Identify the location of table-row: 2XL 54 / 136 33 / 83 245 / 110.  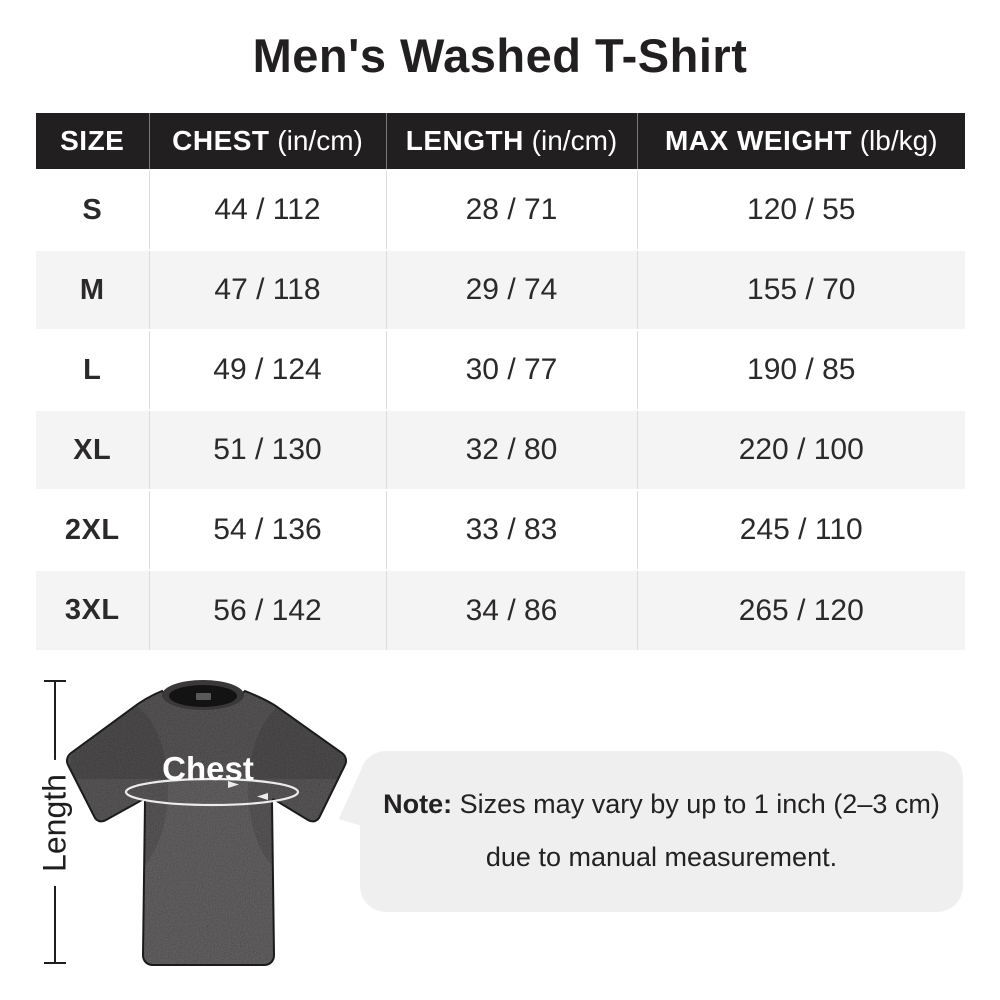
(500, 529).